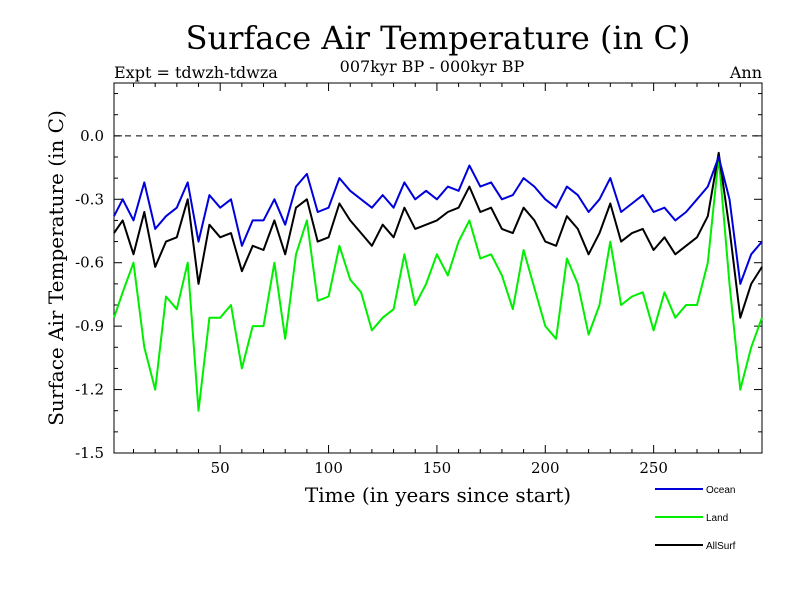  Describe the element at coordinates (437, 468) in the screenshot. I see `x-tick-label: 150` at that location.